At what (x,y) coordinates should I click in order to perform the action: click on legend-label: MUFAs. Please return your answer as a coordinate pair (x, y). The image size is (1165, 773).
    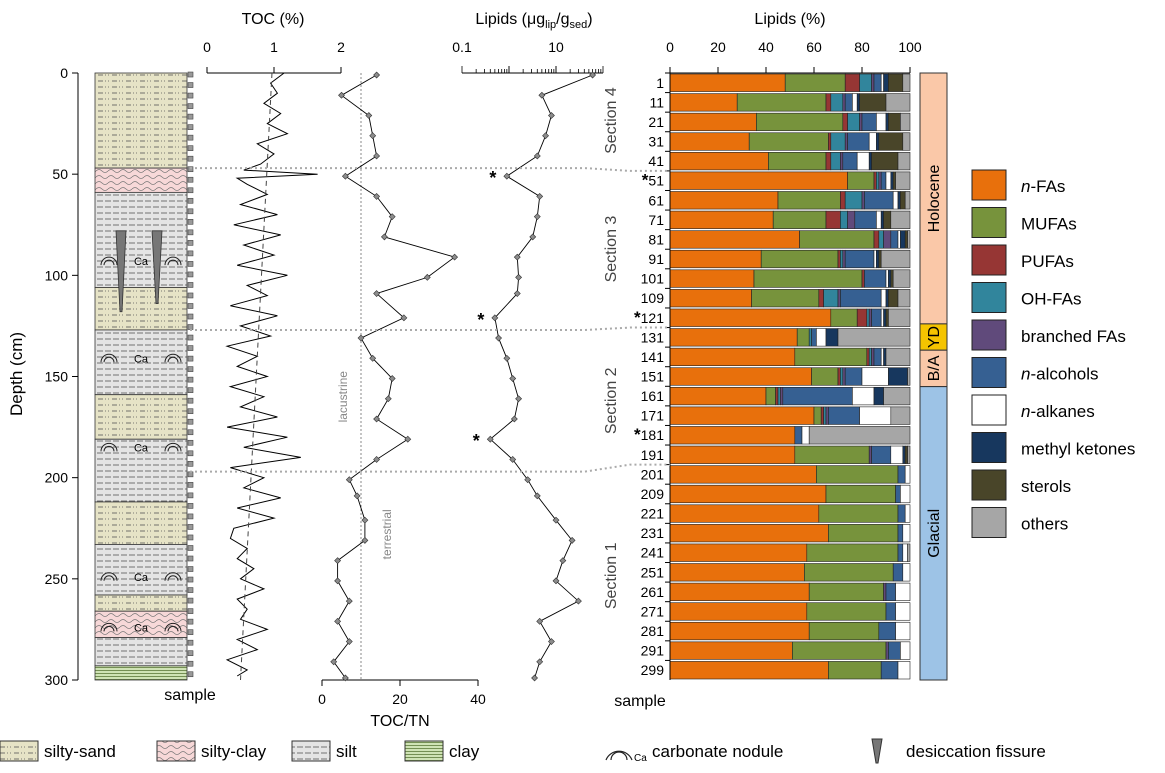
    Looking at the image, I should click on (1049, 224).